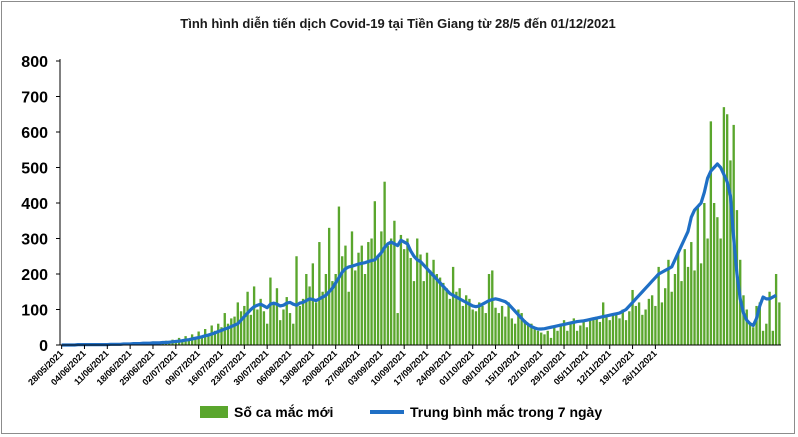 Image resolution: width=798 pixels, height=437 pixels. I want to click on legend-line: Trung bình mắc trong 7 ngày, so click(486, 412).